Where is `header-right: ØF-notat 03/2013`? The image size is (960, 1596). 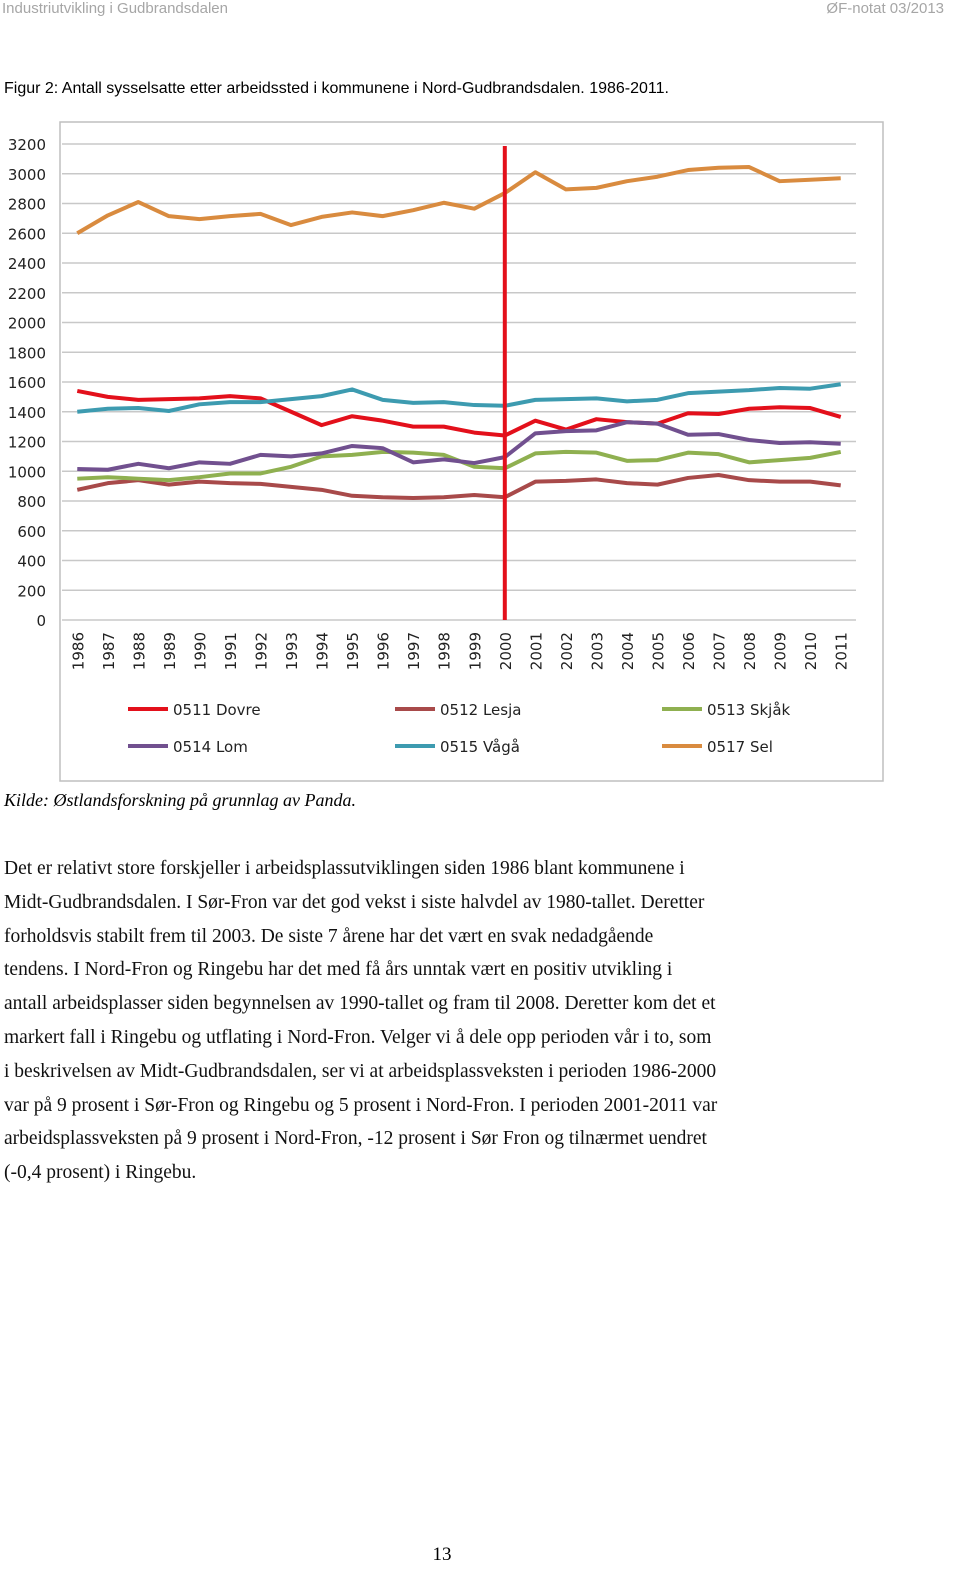 header-right: ØF-notat 03/2013 is located at coordinates (885, 8).